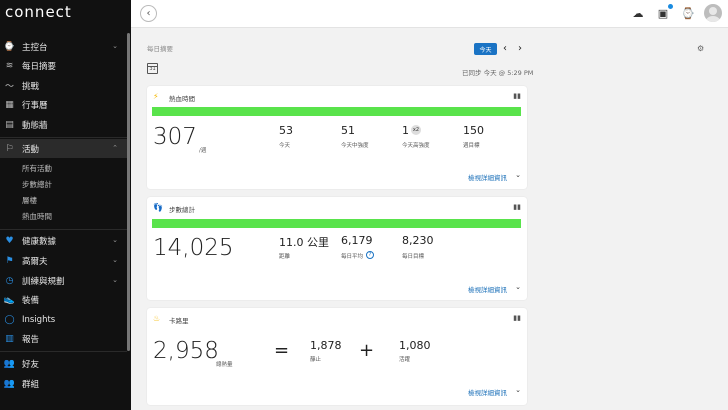 The width and height of the screenshot is (728, 410). Describe the element at coordinates (158, 207) in the screenshot. I see `footsteps-icon: 👣` at that location.